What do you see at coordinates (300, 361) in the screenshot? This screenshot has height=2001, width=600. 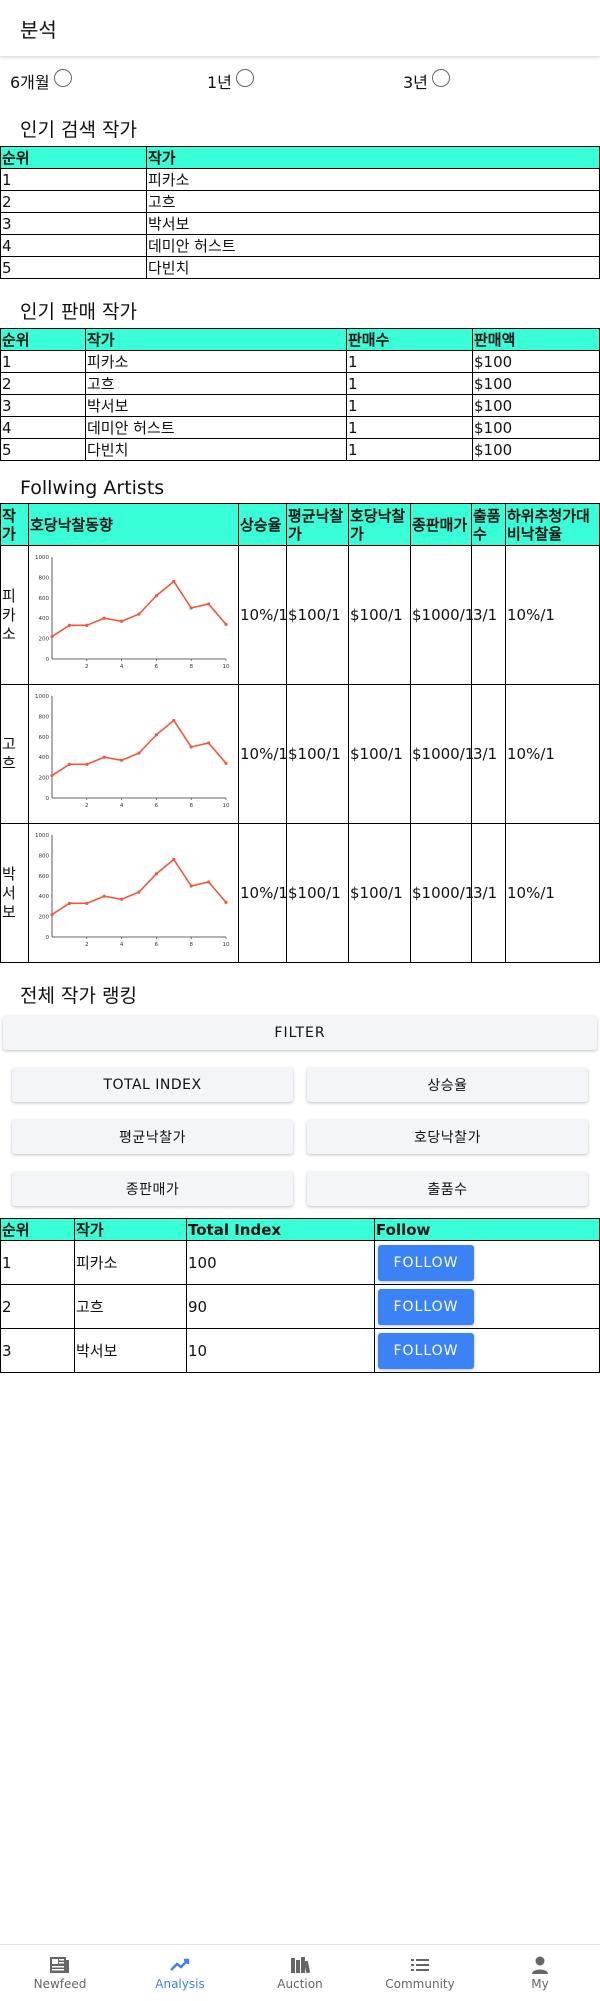 I see `table-row: 1 피카소 1 $100` at bounding box center [300, 361].